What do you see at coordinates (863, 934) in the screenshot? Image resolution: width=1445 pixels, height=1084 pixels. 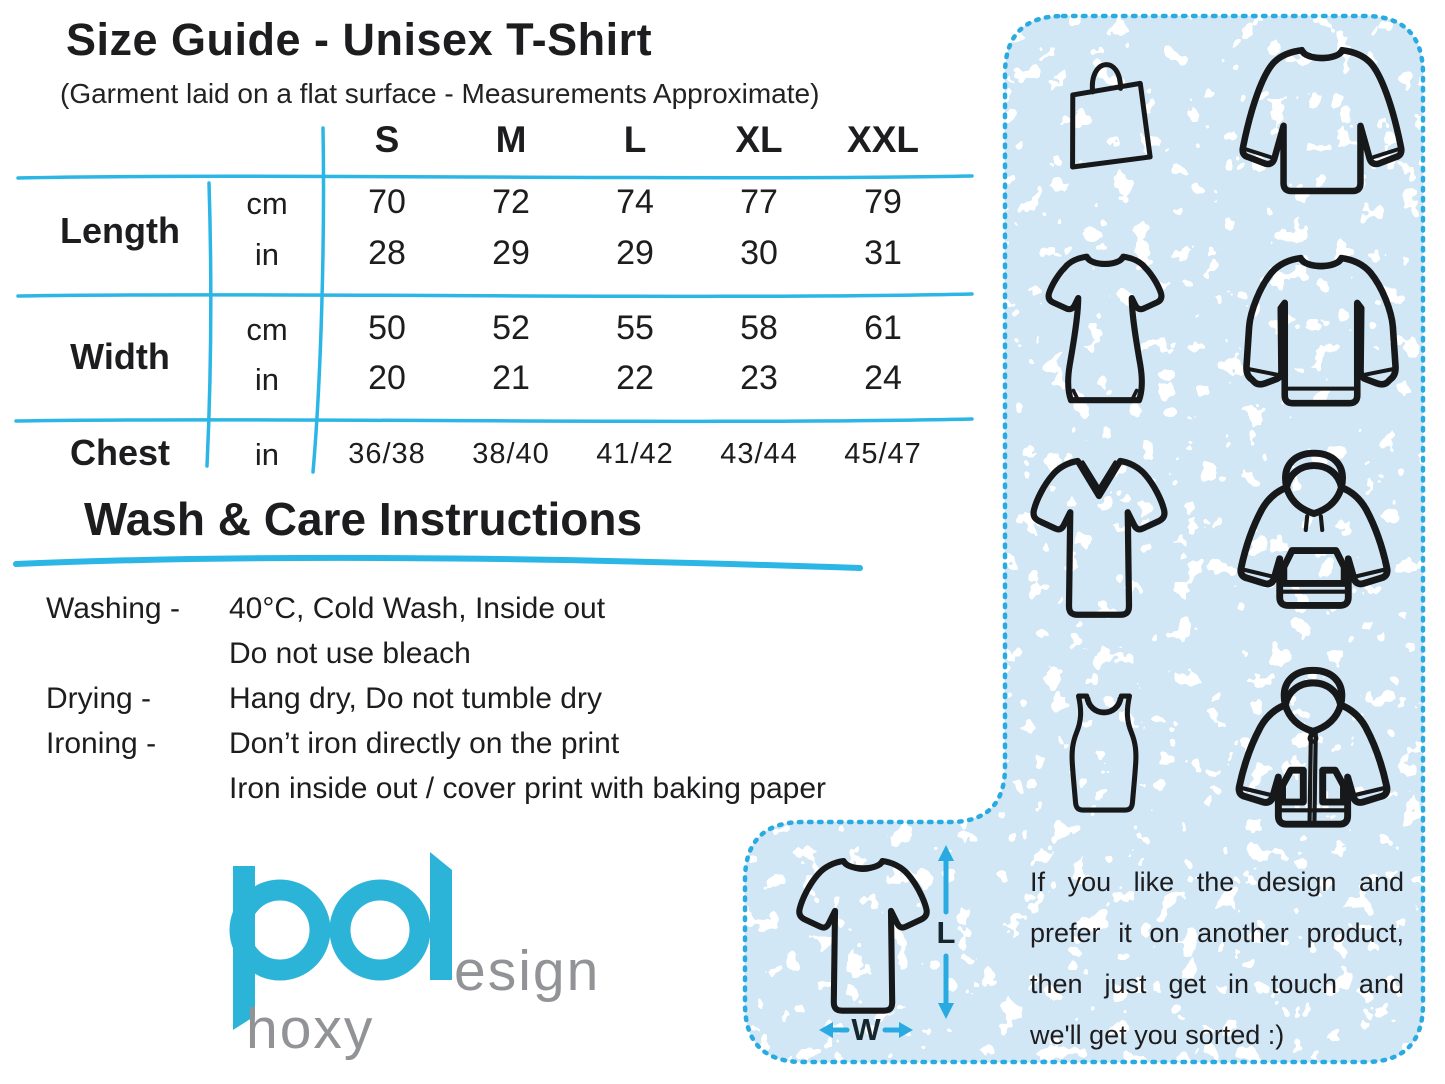 I see `measure-tee-icon` at bounding box center [863, 934].